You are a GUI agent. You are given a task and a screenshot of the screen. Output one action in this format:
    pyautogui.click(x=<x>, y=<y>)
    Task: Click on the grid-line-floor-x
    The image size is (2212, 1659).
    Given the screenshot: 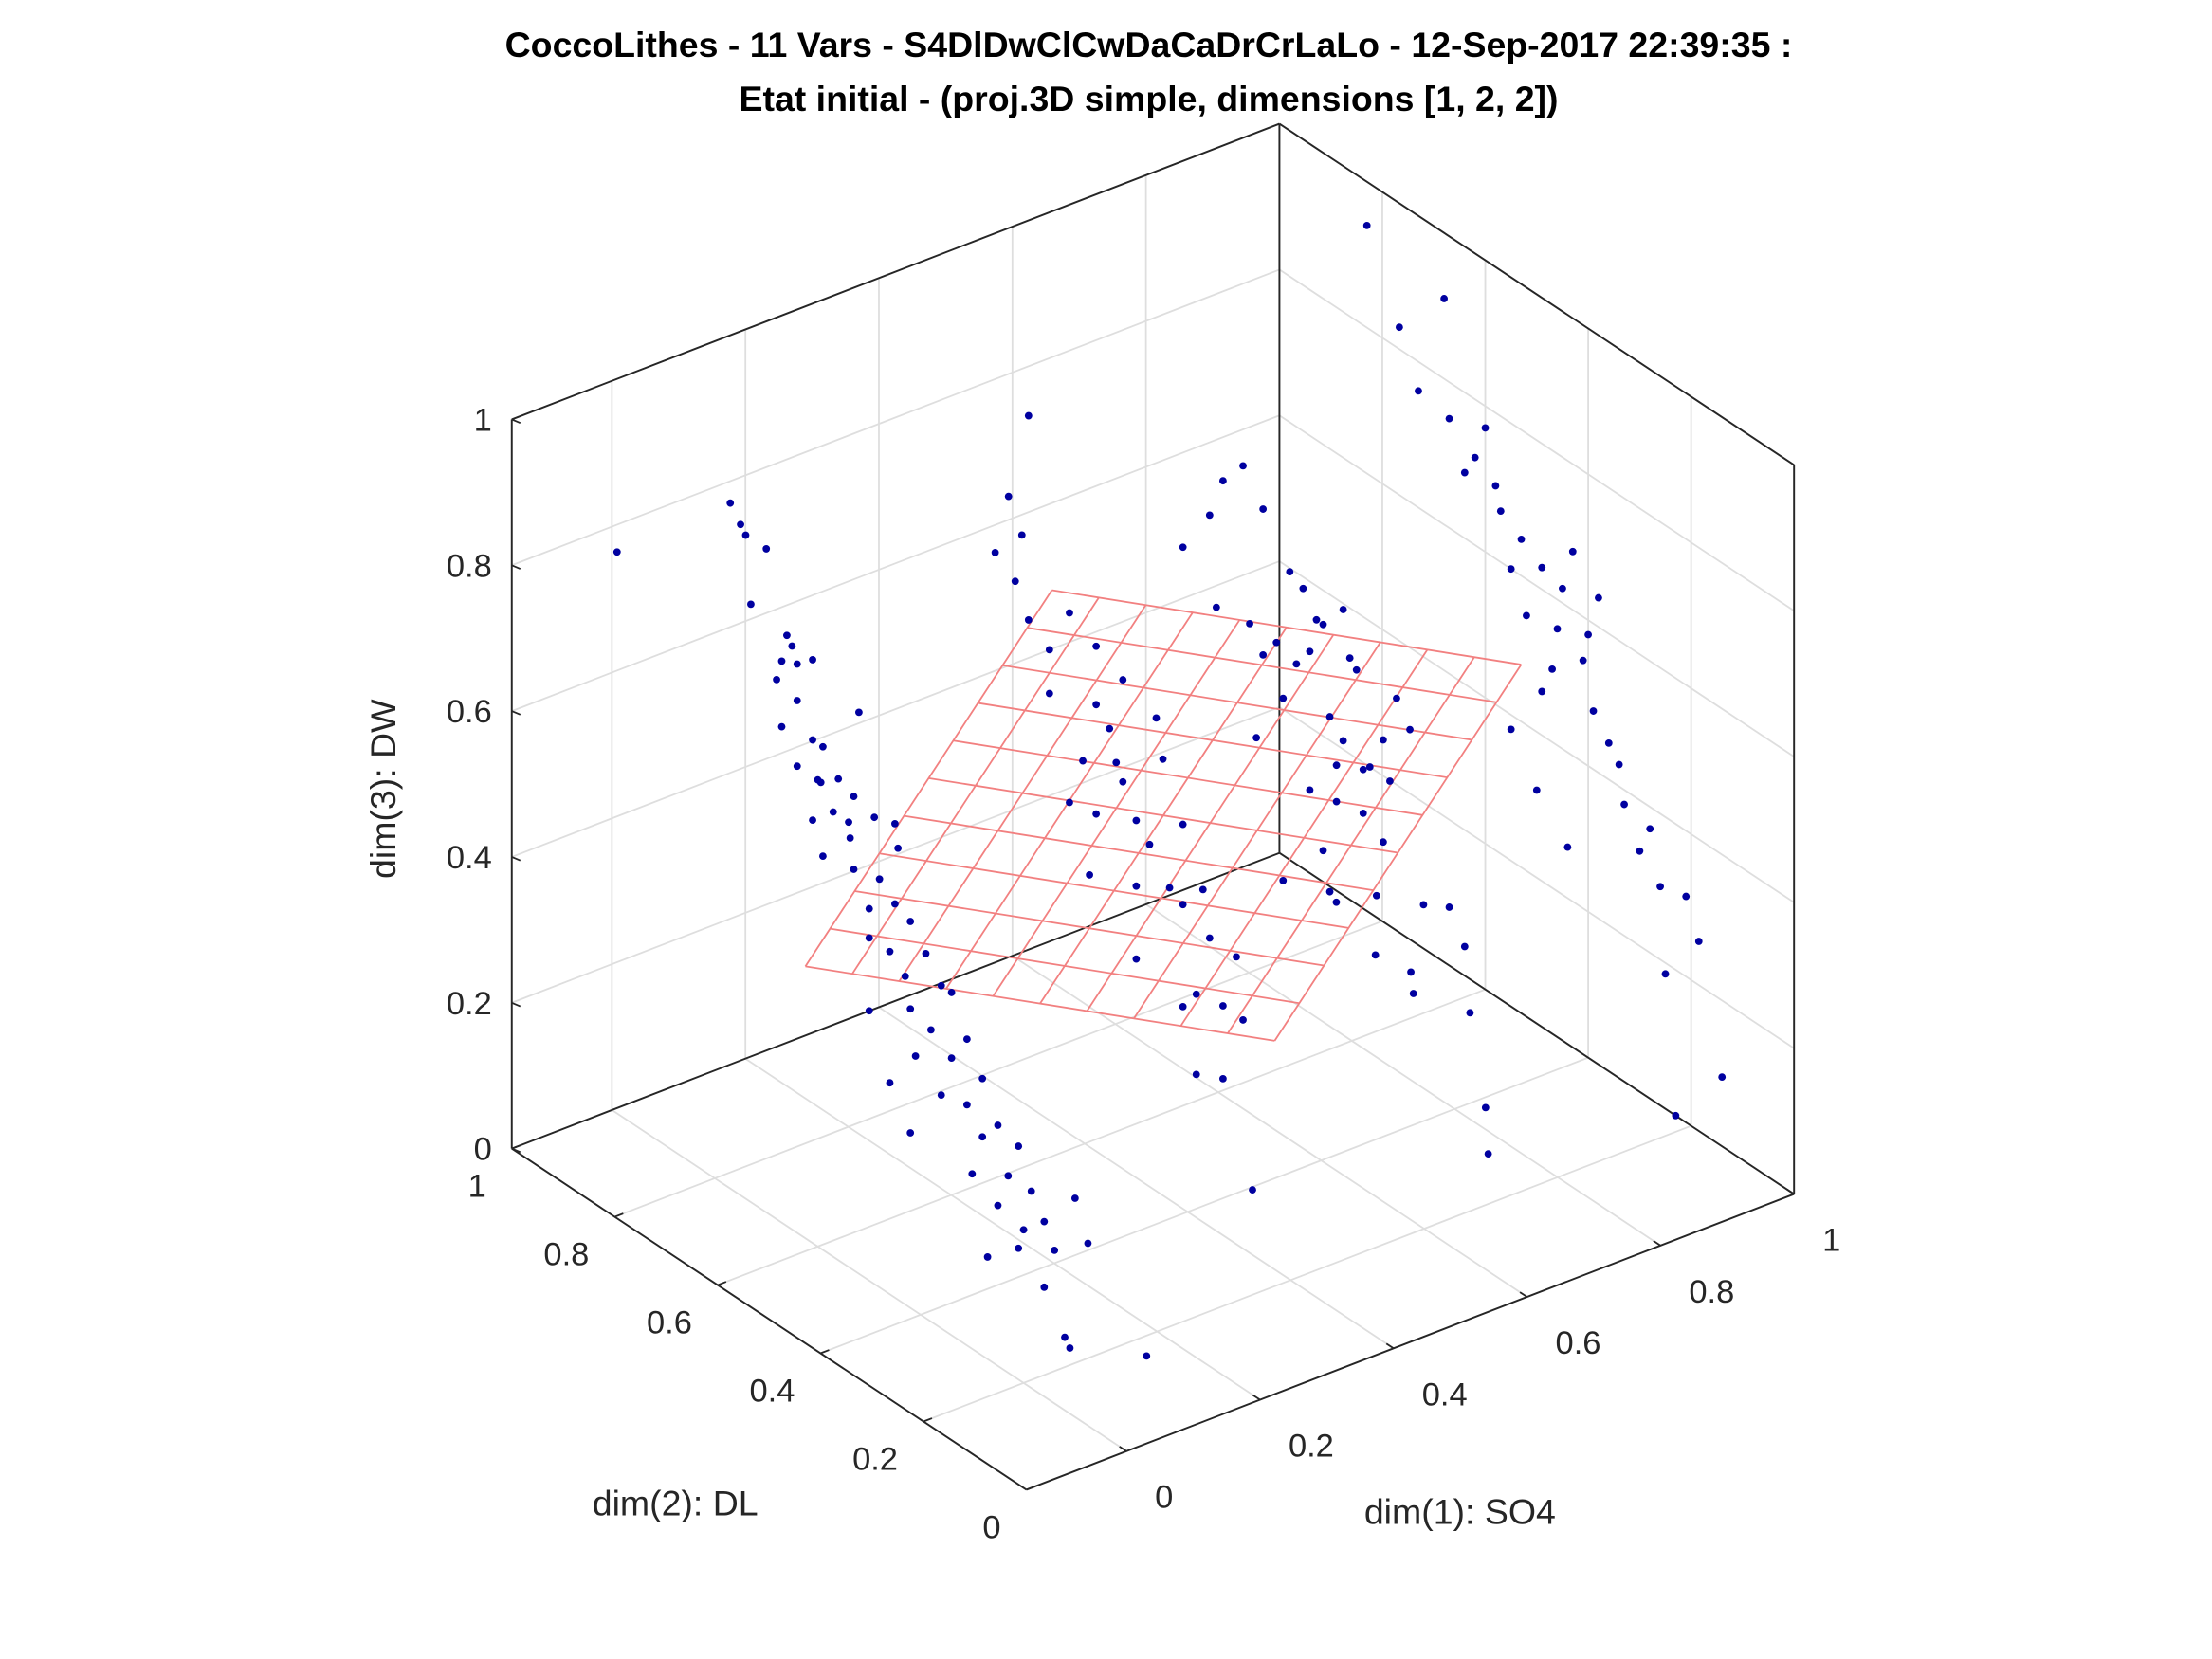 What is the action you would take?
    pyautogui.click(x=869, y=1280)
    